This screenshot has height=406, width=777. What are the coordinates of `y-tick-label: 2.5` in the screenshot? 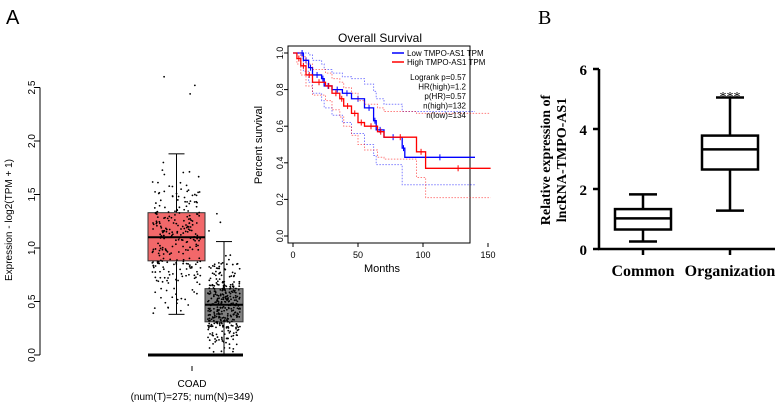 It's located at (32, 87).